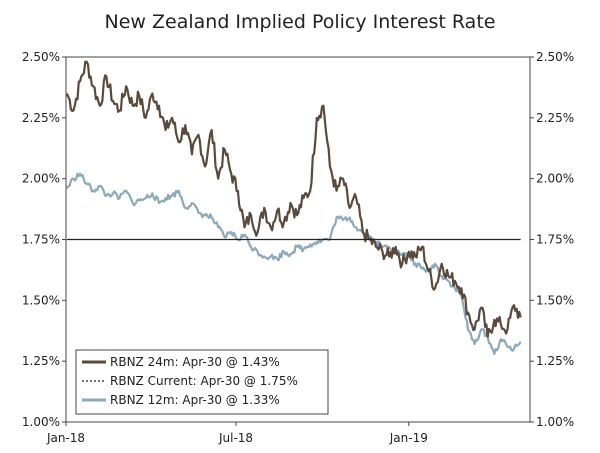 Image resolution: width=600 pixels, height=453 pixels. I want to click on y-tick-label-right: 1.50%, so click(555, 300).